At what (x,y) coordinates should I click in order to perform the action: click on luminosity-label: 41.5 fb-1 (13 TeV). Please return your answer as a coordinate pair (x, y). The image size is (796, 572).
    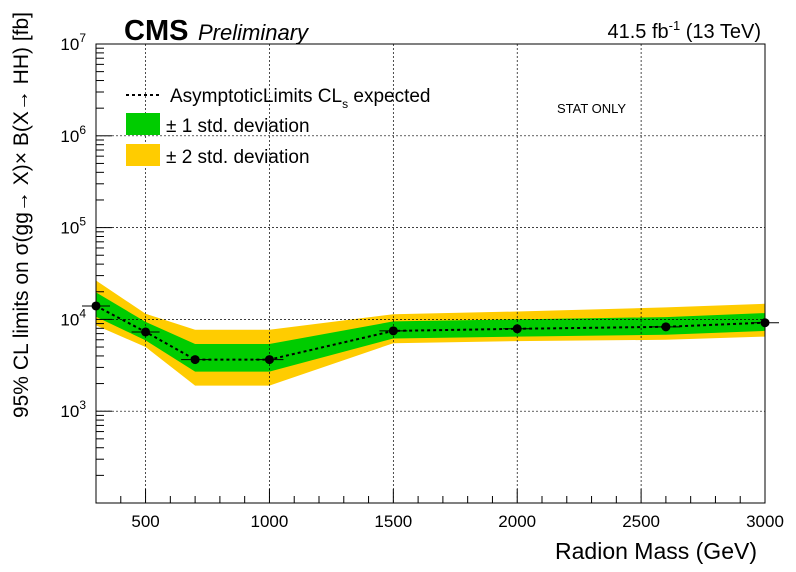
    Looking at the image, I should click on (684, 30).